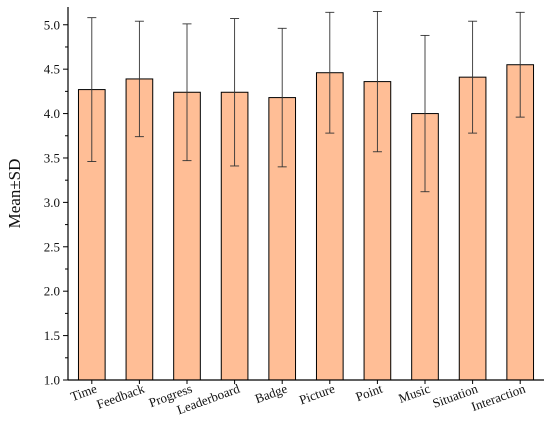 This screenshot has width=550, height=427. Describe the element at coordinates (92, 89) in the screenshot. I see `error-bar-time` at that location.